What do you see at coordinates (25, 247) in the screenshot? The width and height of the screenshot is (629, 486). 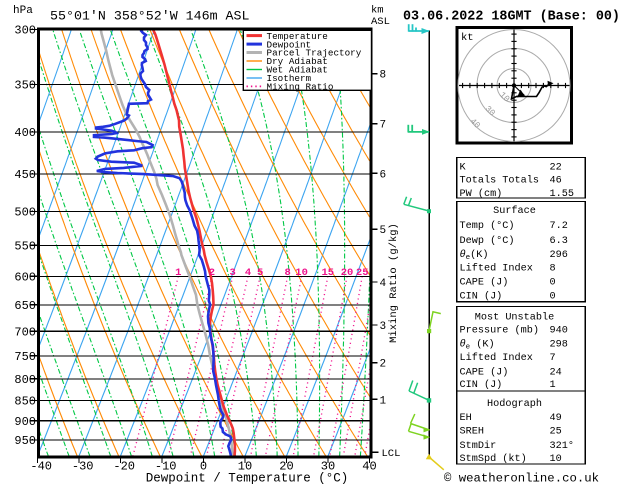 I see `svg-text: 550` at bounding box center [25, 247].